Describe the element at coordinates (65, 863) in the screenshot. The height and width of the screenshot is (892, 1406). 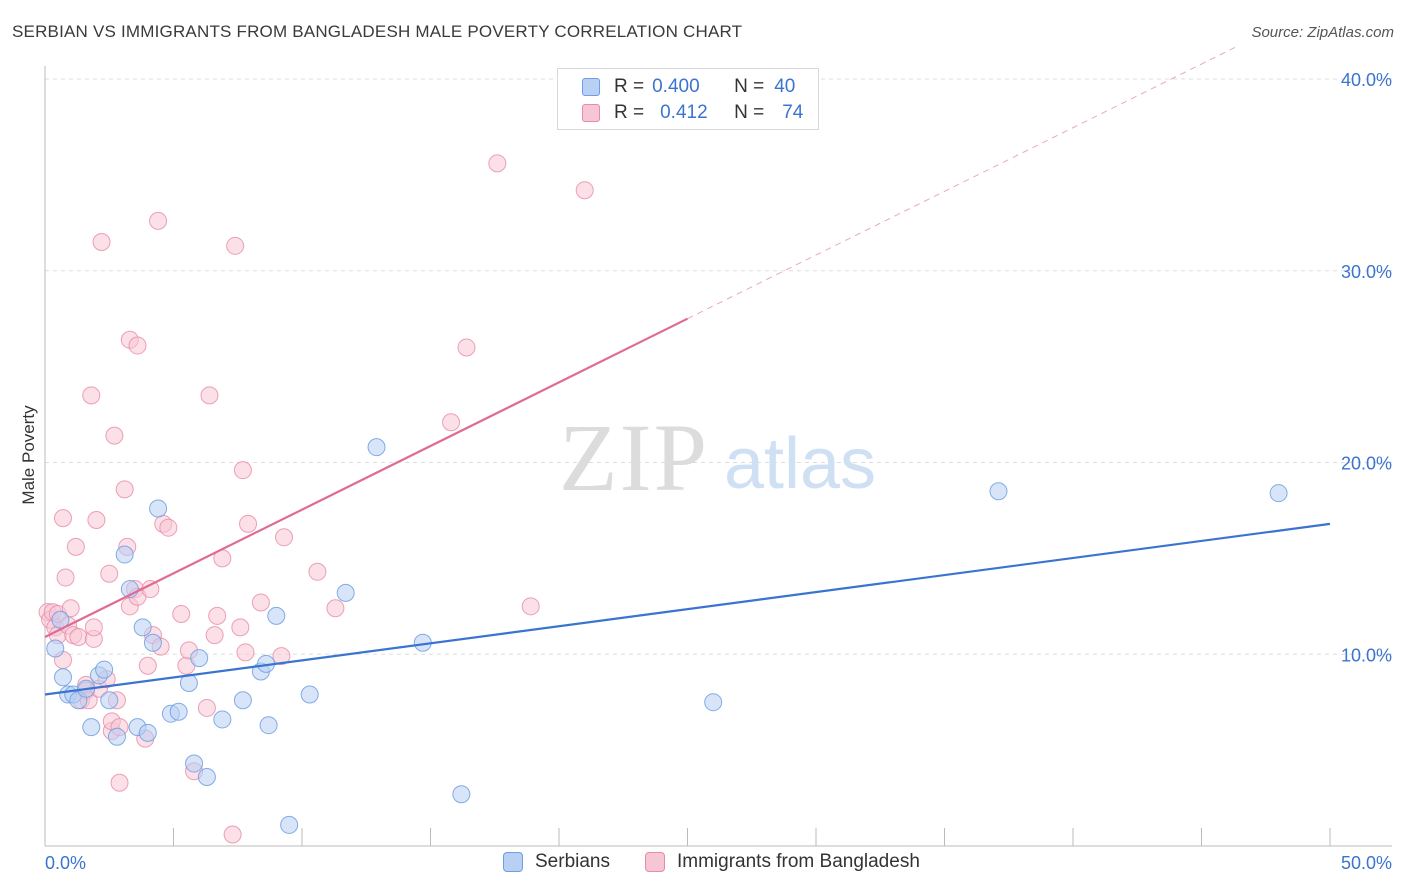
I see `x-tick-label: 0.0%` at that location.